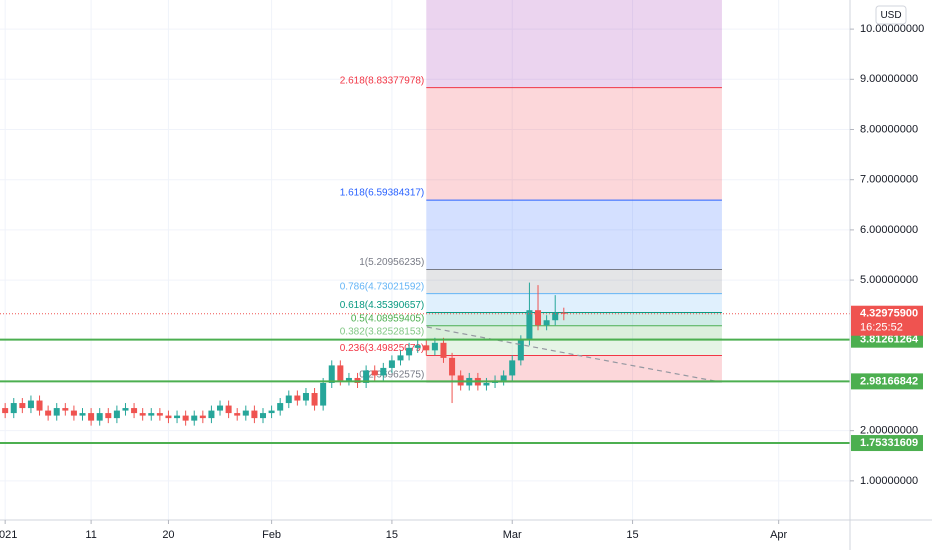 Image resolution: width=932 pixels, height=550 pixels. Describe the element at coordinates (889, 180) in the screenshot. I see `y-tick-label: 7.00000000` at that location.